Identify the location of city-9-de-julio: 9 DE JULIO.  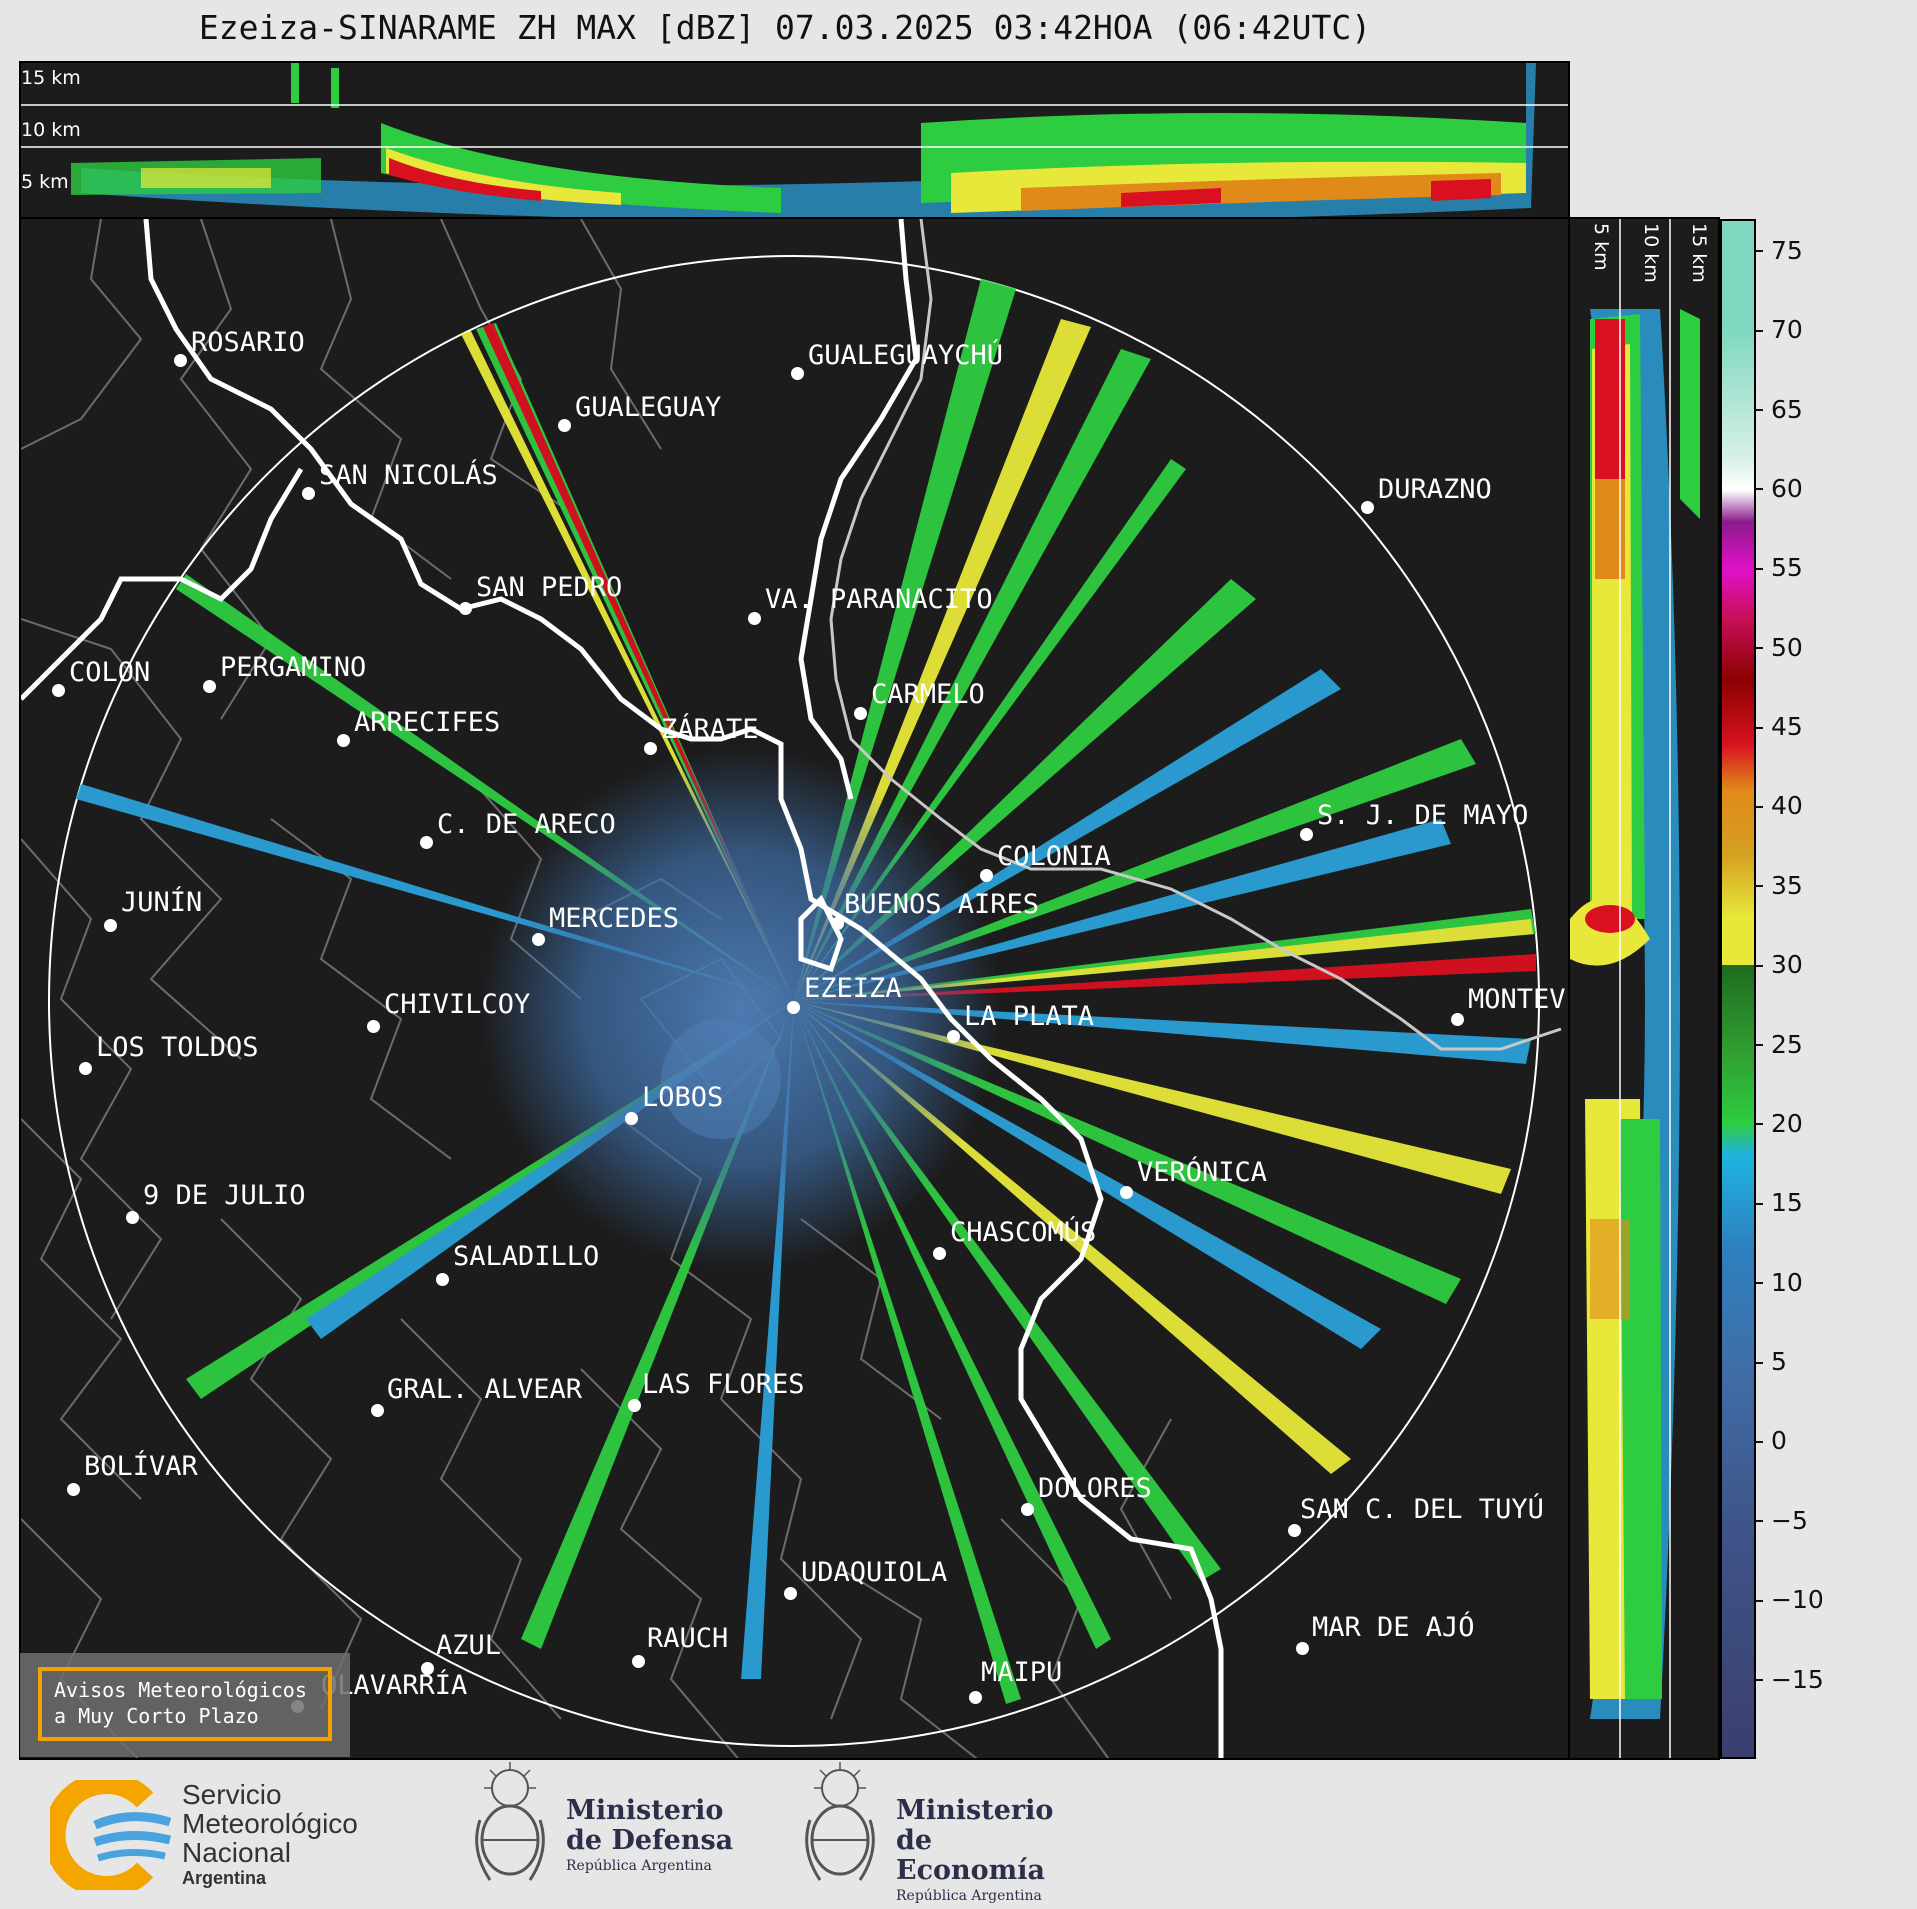
(224, 1195).